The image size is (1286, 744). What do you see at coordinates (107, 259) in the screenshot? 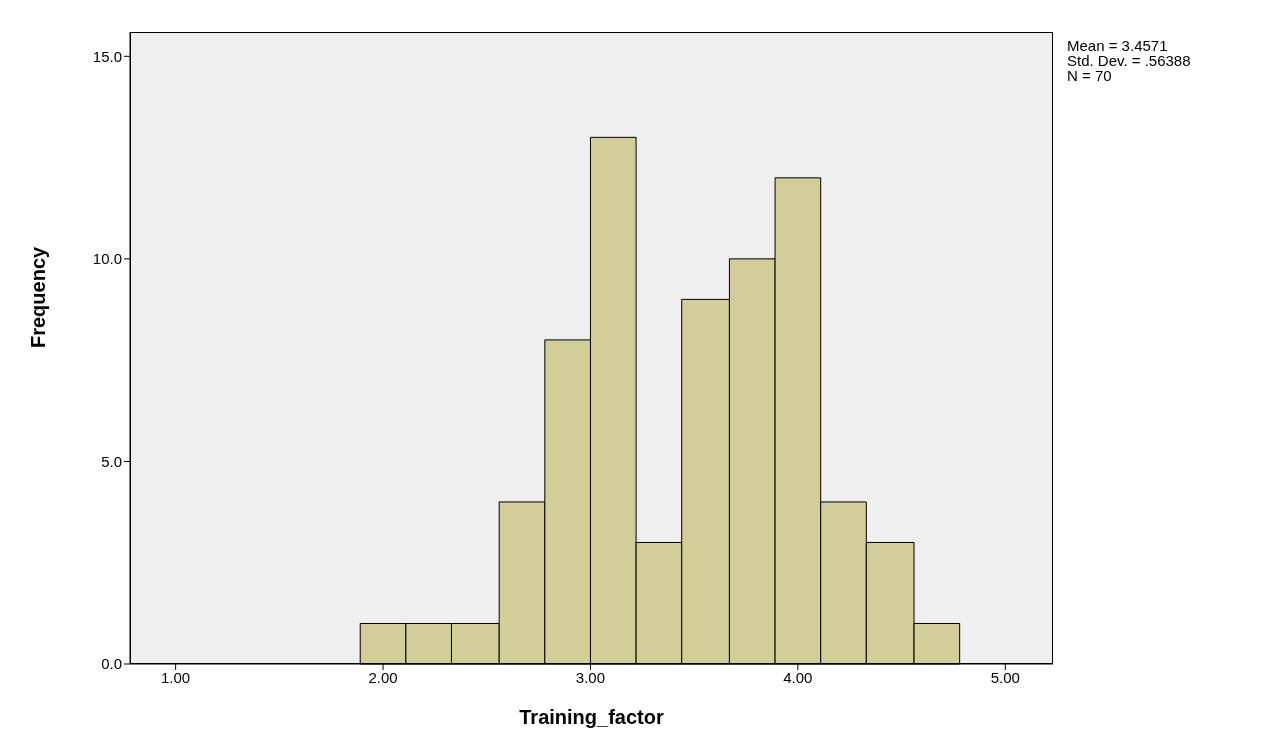
I see `y-tick-label: 10.0` at bounding box center [107, 259].